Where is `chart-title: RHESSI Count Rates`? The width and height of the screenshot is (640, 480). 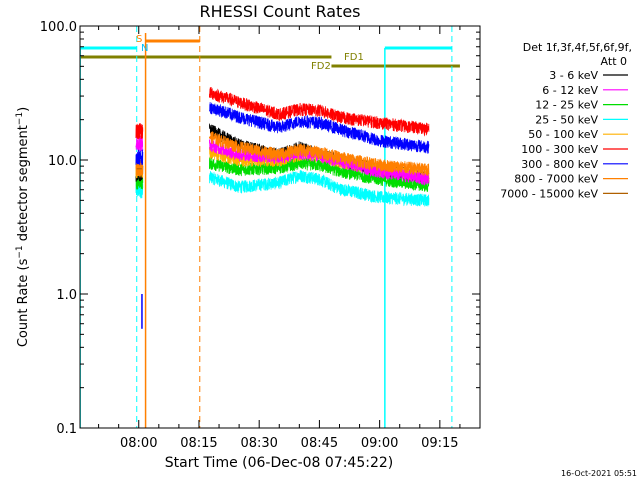 chart-title: RHESSI Count Rates is located at coordinates (280, 11).